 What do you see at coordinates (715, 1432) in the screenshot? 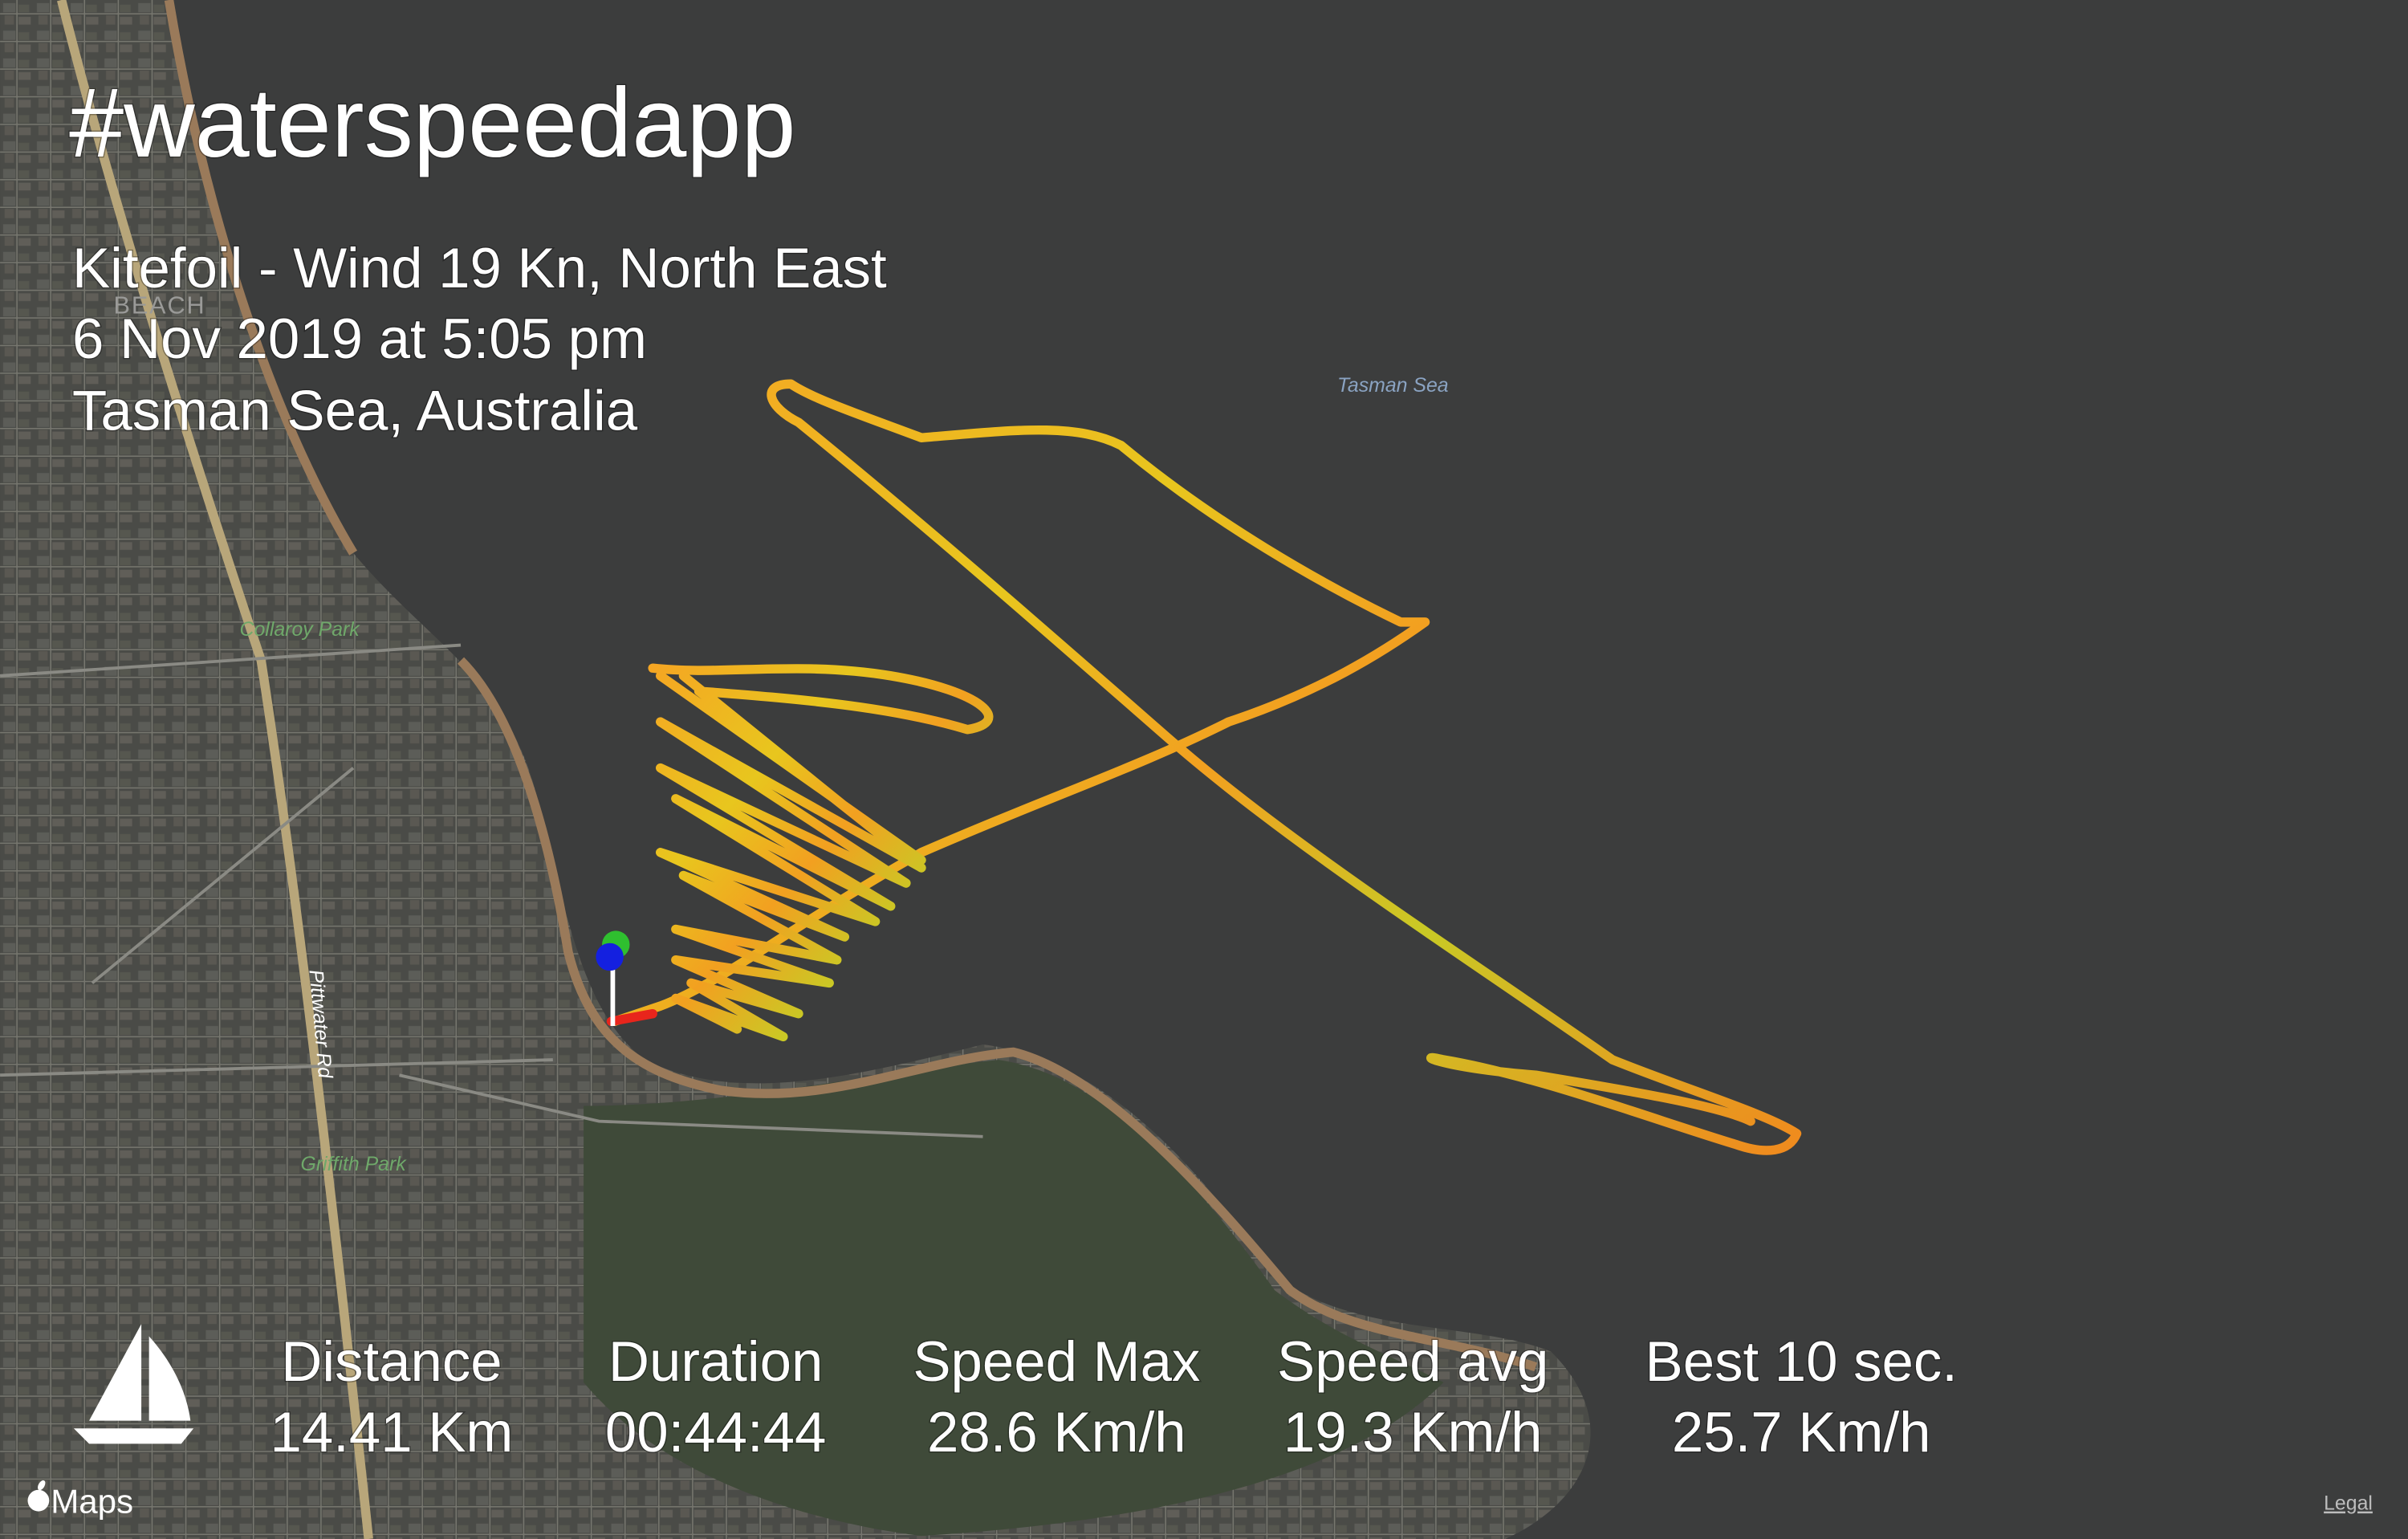
I see `stat-value: 00:44:44` at bounding box center [715, 1432].